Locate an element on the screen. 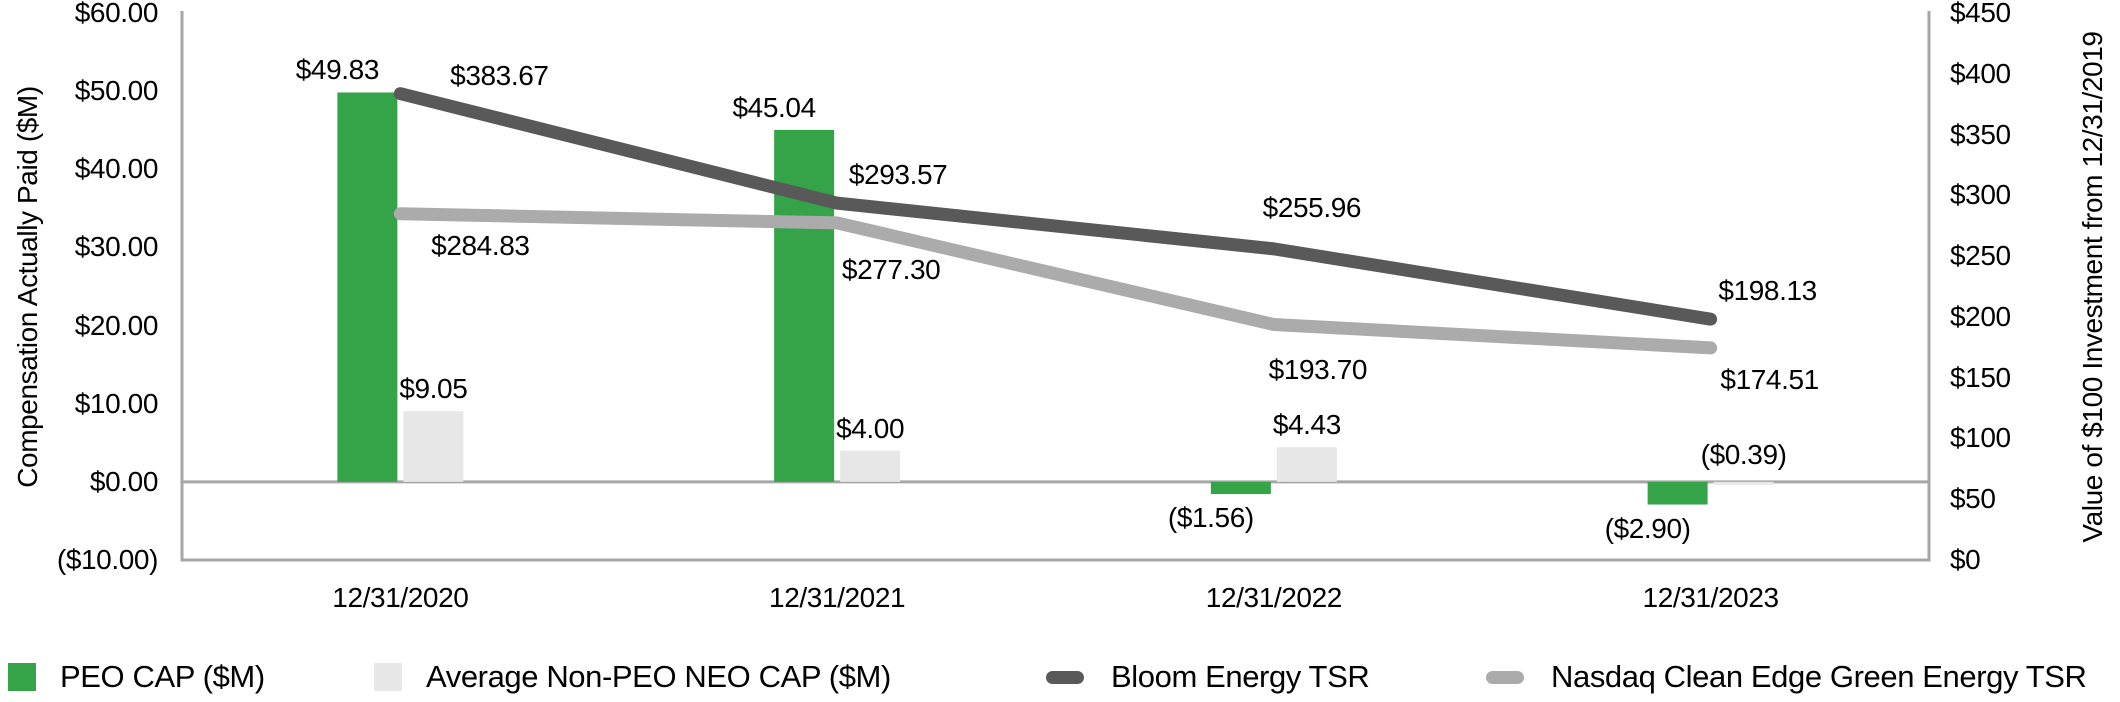 The height and width of the screenshot is (702, 2120). peo-cap-m-data-label: $49.83 is located at coordinates (337, 70).